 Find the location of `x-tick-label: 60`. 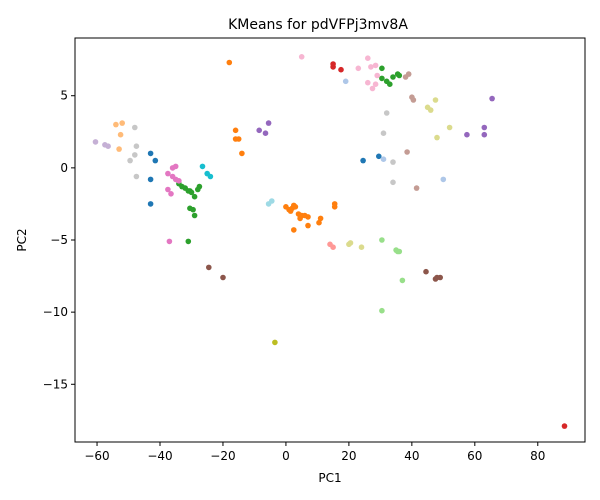

x-tick-label: 60 is located at coordinates (474, 456).